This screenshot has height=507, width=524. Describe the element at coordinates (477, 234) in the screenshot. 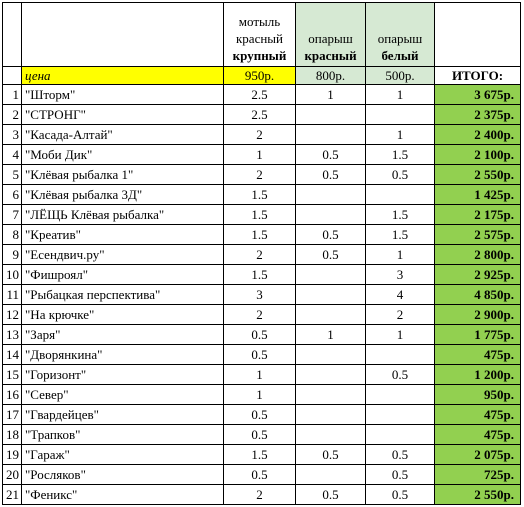

I see `row-total-cell: 2 575р.` at that location.